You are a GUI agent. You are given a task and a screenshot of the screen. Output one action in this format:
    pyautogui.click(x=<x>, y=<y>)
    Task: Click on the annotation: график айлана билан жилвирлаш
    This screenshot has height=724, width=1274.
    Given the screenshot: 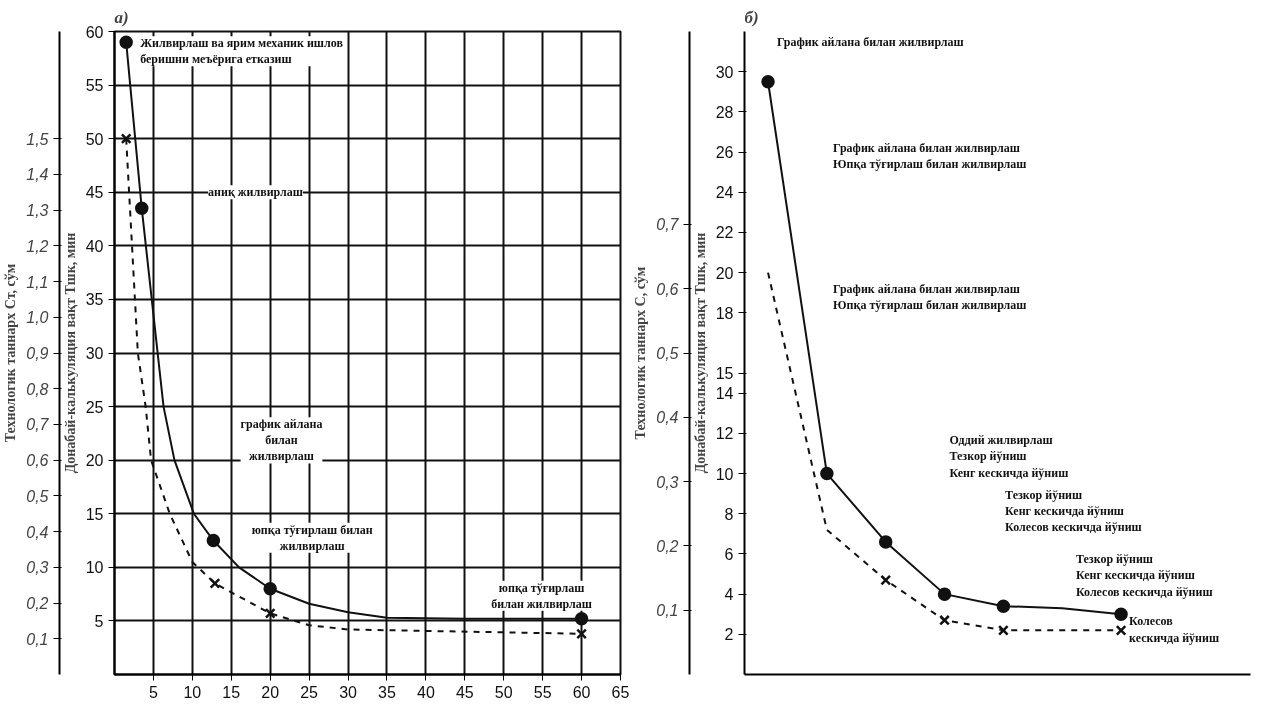 What is the action you would take?
    pyautogui.click(x=281, y=440)
    